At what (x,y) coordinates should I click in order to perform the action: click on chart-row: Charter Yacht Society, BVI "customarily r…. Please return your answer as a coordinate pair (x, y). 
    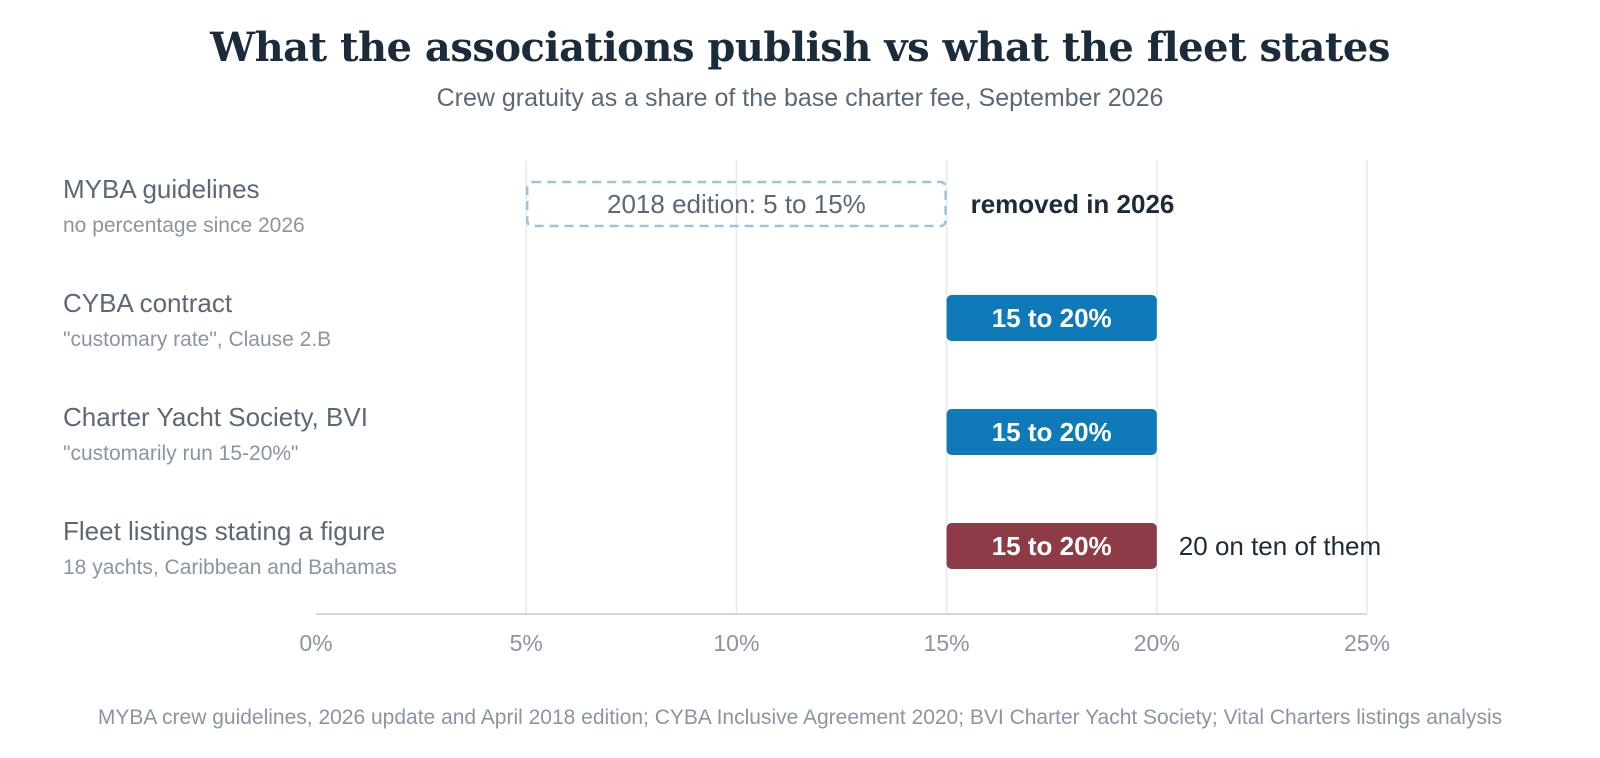
    Looking at the image, I should click on (610, 433).